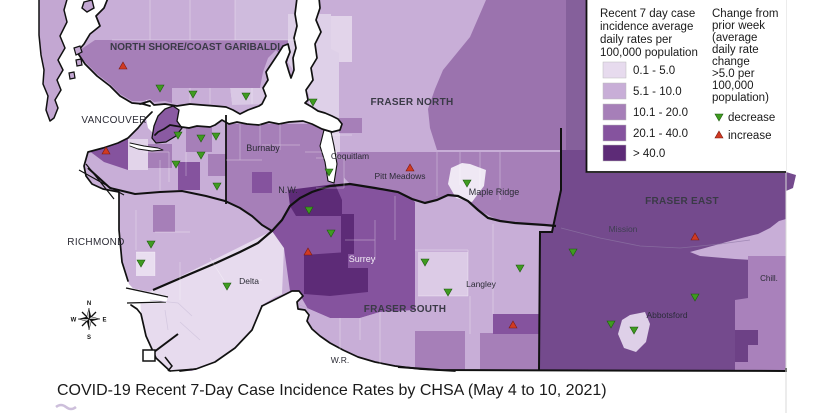 The image size is (825, 413). Describe the element at coordinates (649, 154) in the screenshot. I see `svg-text: > 40.0` at that location.